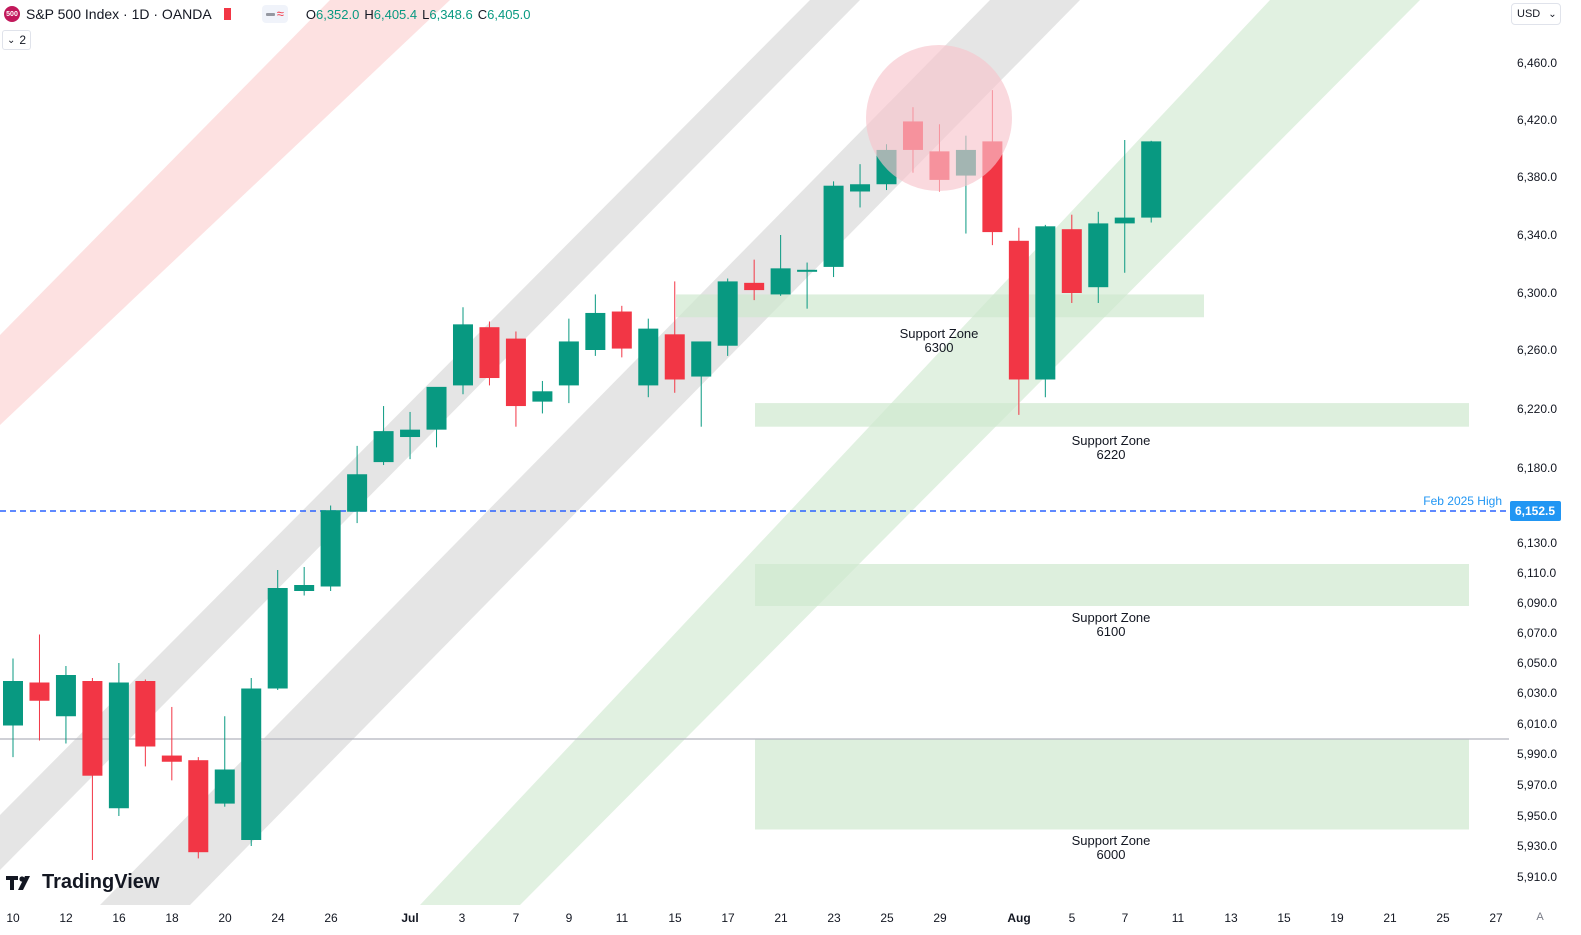  What do you see at coordinates (1536, 14) in the screenshot?
I see `currency-button: USD ⌄` at bounding box center [1536, 14].